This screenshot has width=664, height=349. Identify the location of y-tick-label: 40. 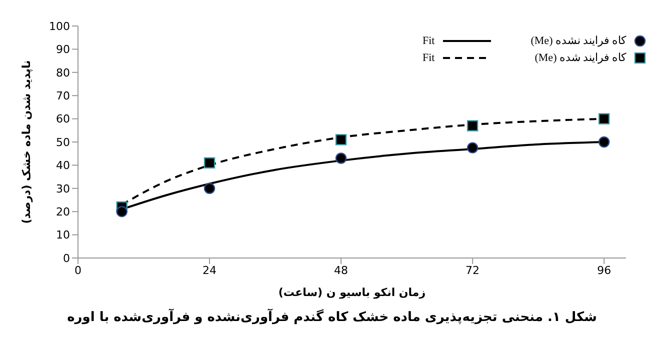
(63, 165).